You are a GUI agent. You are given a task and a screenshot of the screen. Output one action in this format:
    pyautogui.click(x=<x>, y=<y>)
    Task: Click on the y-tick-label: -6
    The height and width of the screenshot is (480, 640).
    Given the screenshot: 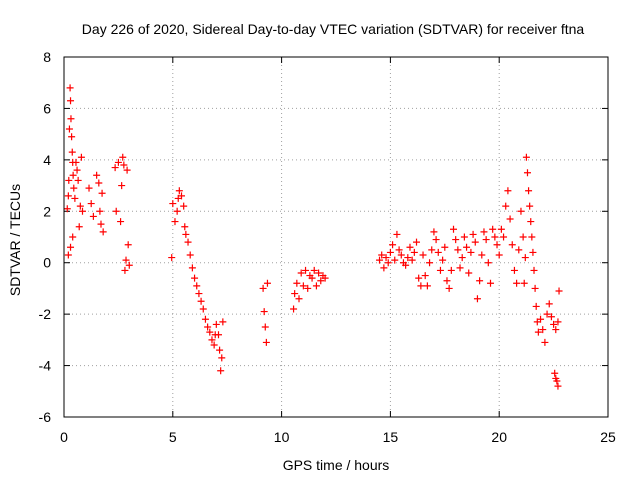 What is the action you would take?
    pyautogui.click(x=45, y=417)
    